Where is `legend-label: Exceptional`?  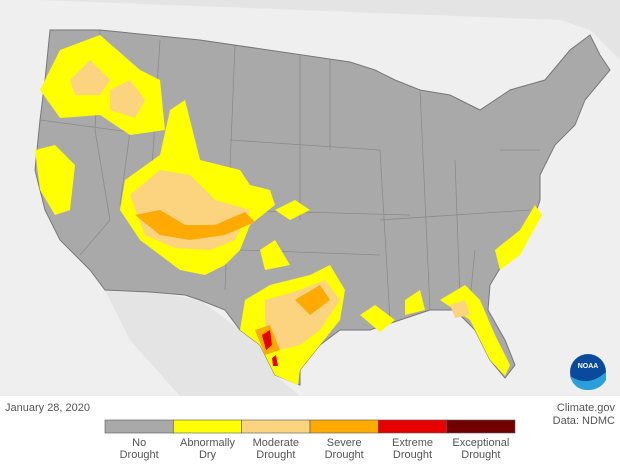 legend-label: Exceptional is located at coordinates (480, 443).